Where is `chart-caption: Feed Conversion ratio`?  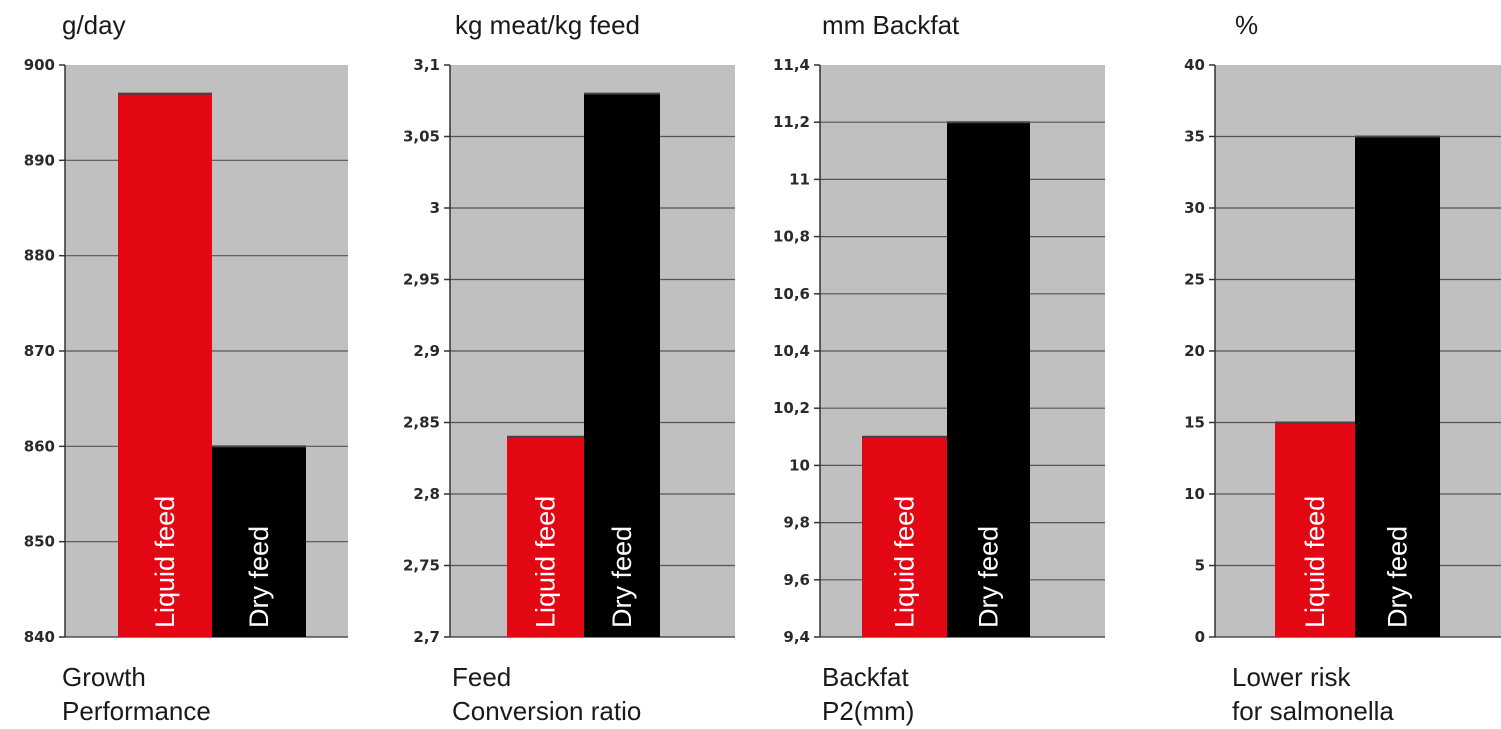
chart-caption: Feed Conversion ratio is located at coordinates (546, 694).